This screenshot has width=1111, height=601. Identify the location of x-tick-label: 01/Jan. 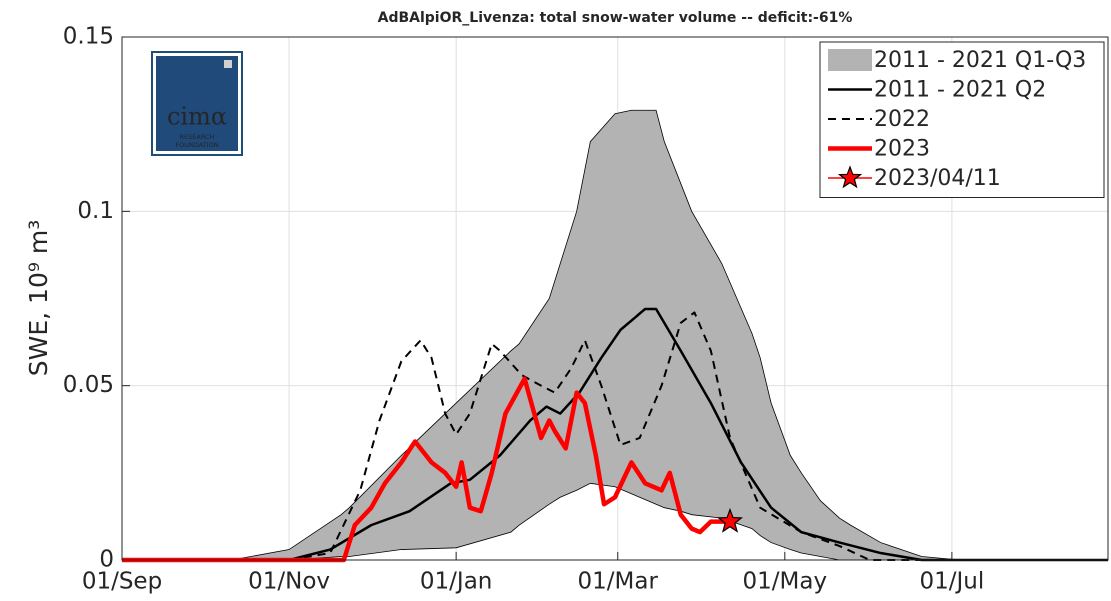
(456, 582).